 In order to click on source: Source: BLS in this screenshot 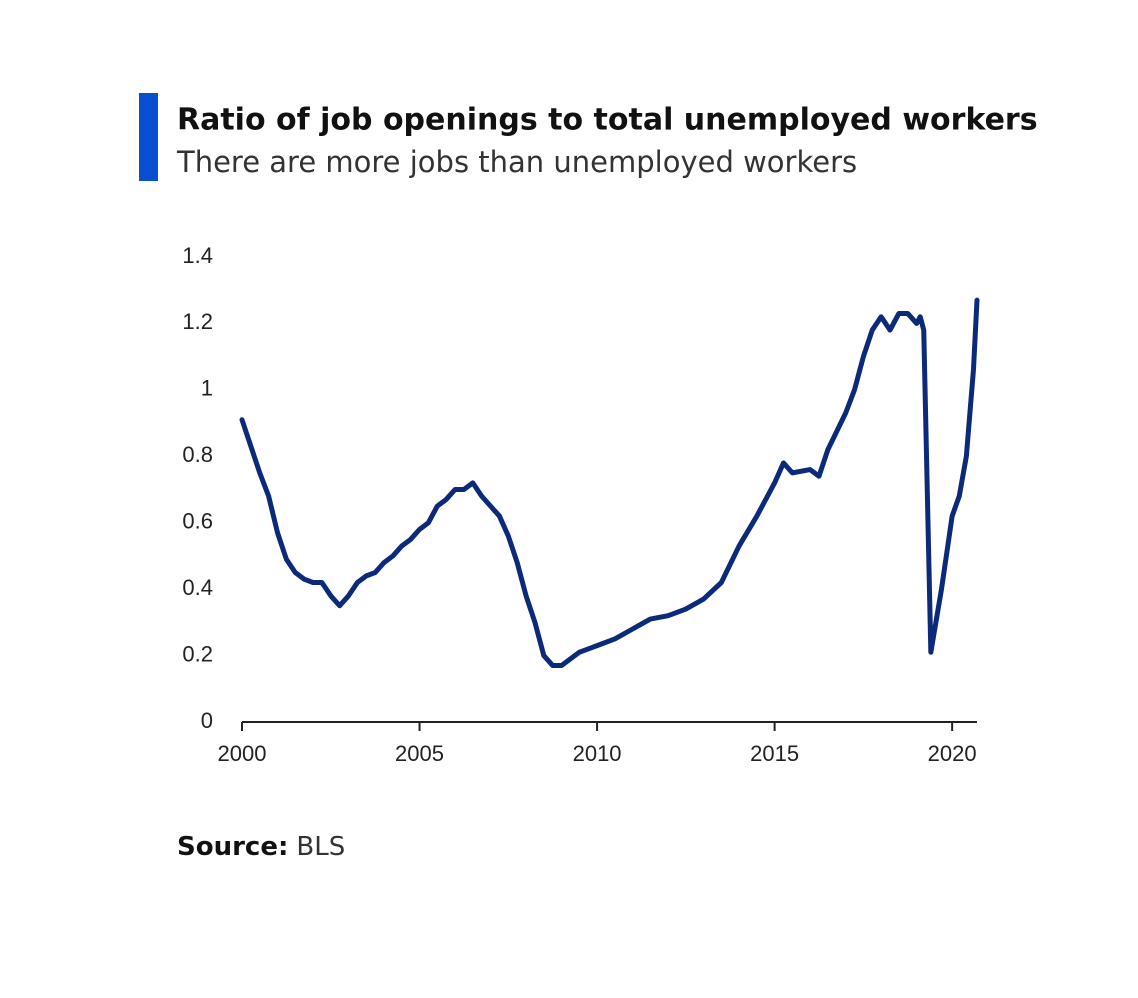, I will do `click(261, 847)`.